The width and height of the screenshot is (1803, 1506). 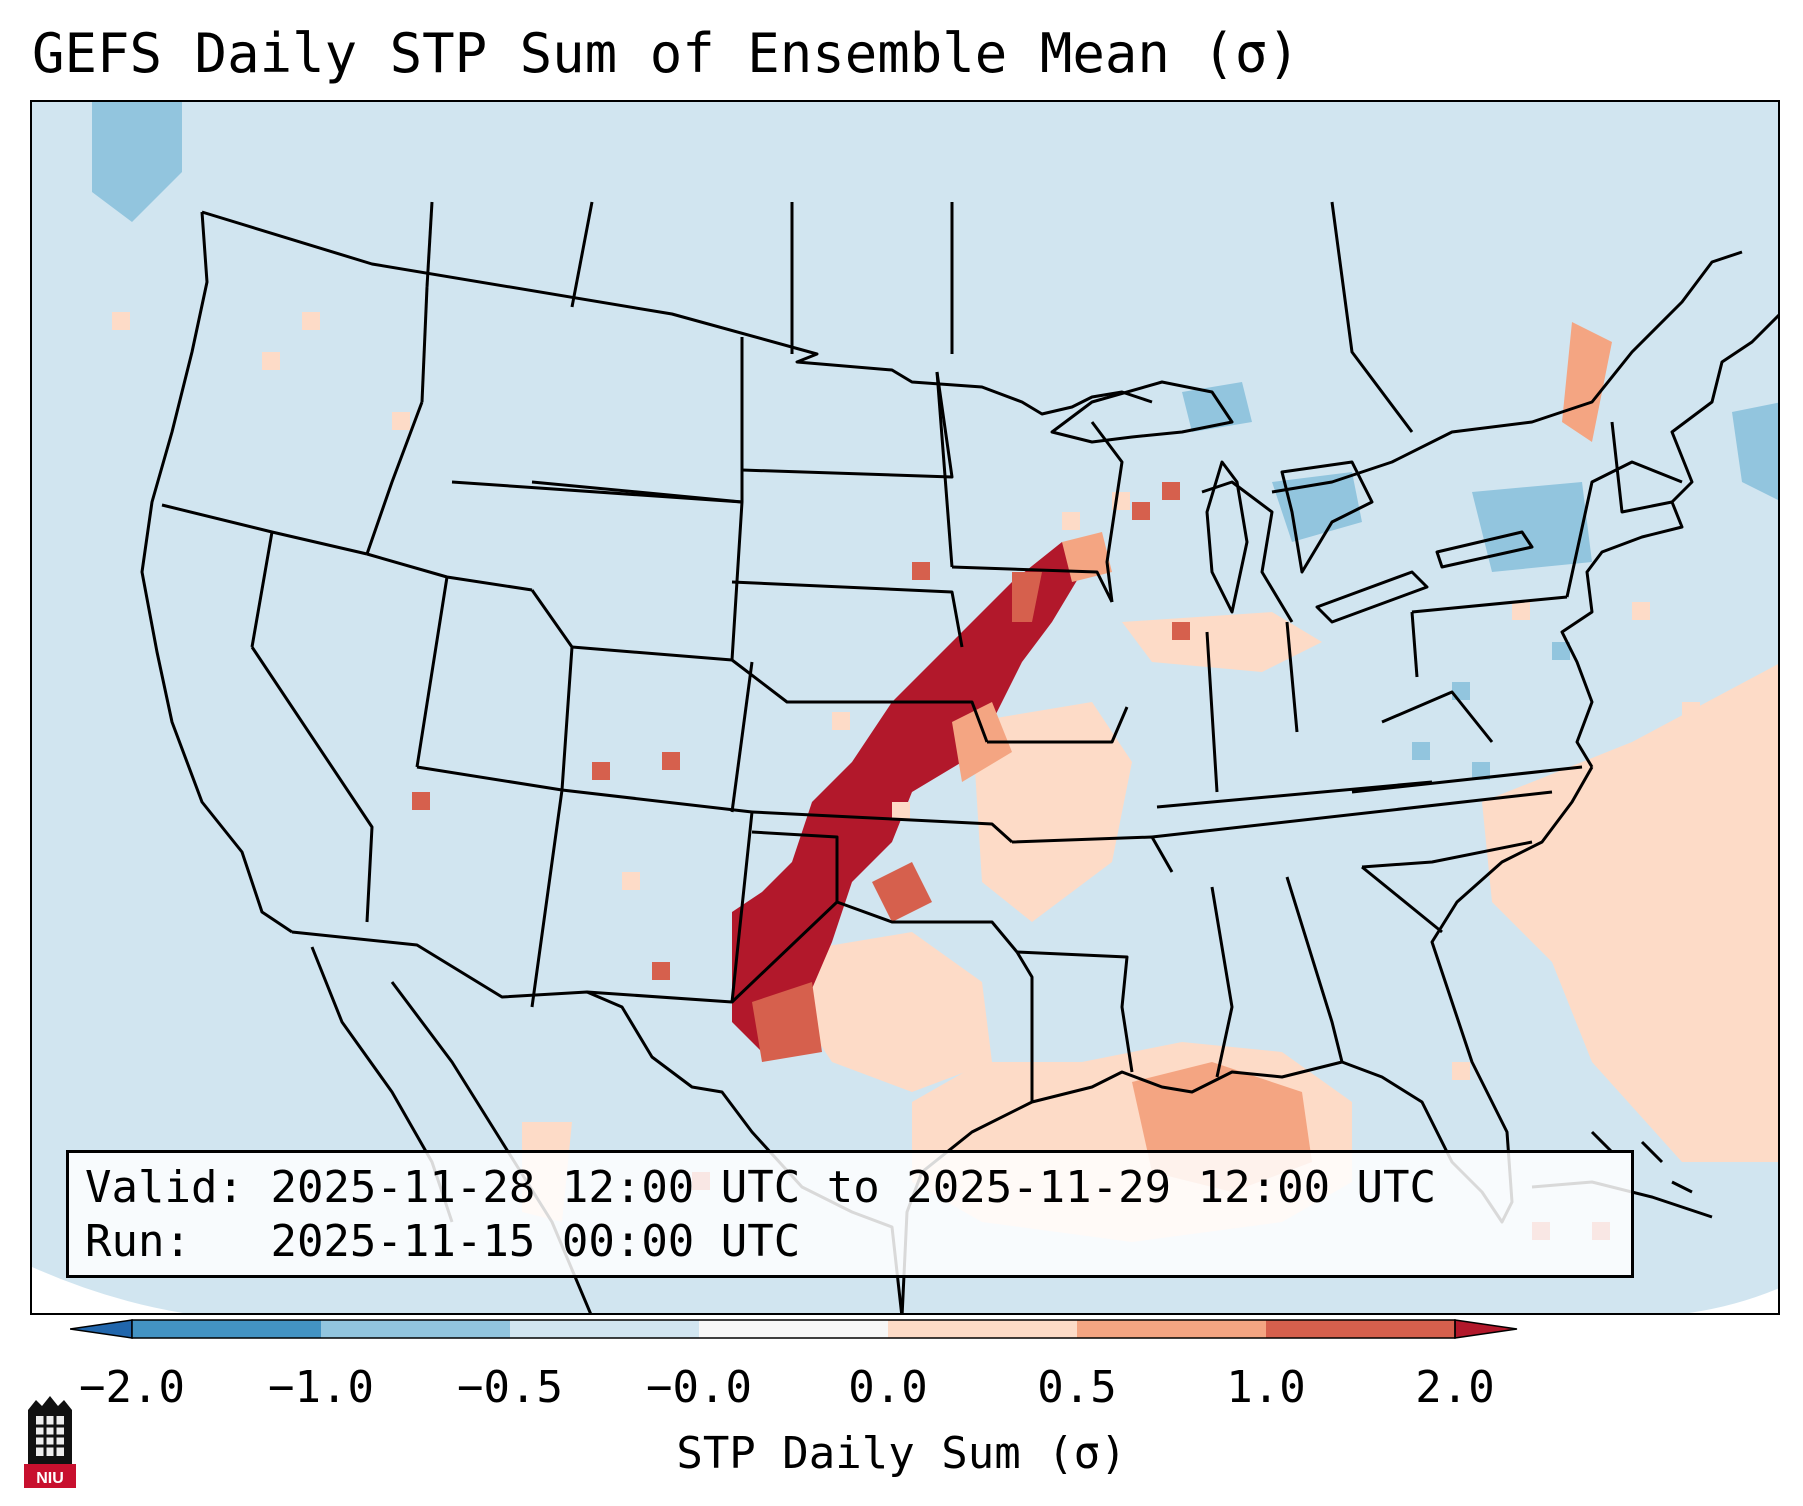 What do you see at coordinates (882, 827) in the screenshot?
I see `ks-line` at bounding box center [882, 827].